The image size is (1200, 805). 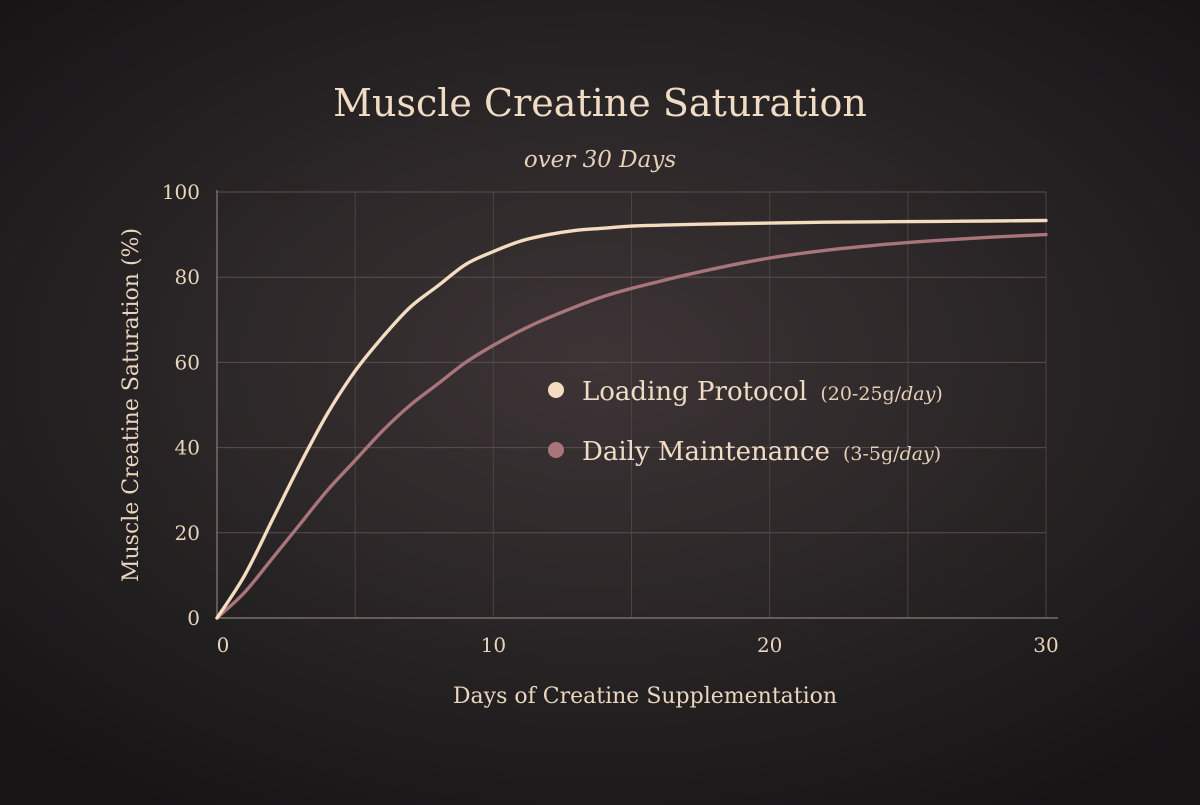 I want to click on y-axis-label: Muscle Creatine Saturation (%), so click(x=131, y=405).